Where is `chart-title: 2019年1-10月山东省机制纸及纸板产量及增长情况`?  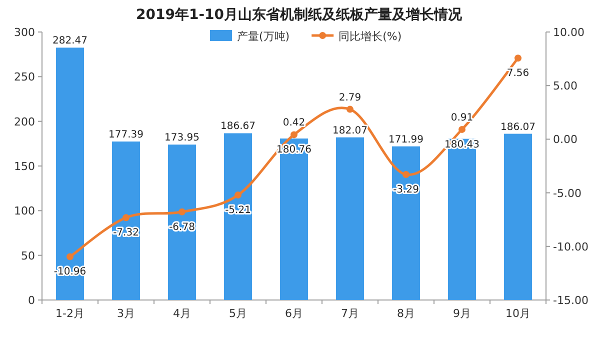
chart-title: 2019年1-10月山东省机制纸及纸板产量及增长情况 is located at coordinates (299, 14).